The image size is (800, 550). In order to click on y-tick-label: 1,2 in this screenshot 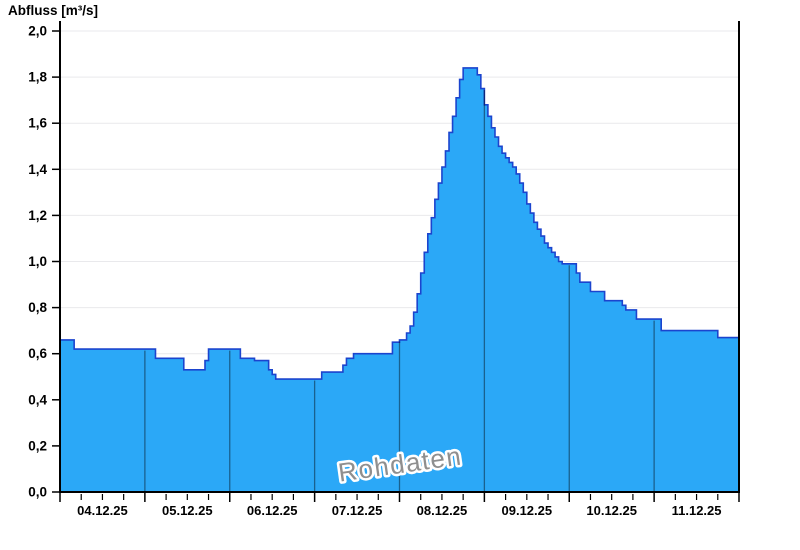, I will do `click(37, 215)`.